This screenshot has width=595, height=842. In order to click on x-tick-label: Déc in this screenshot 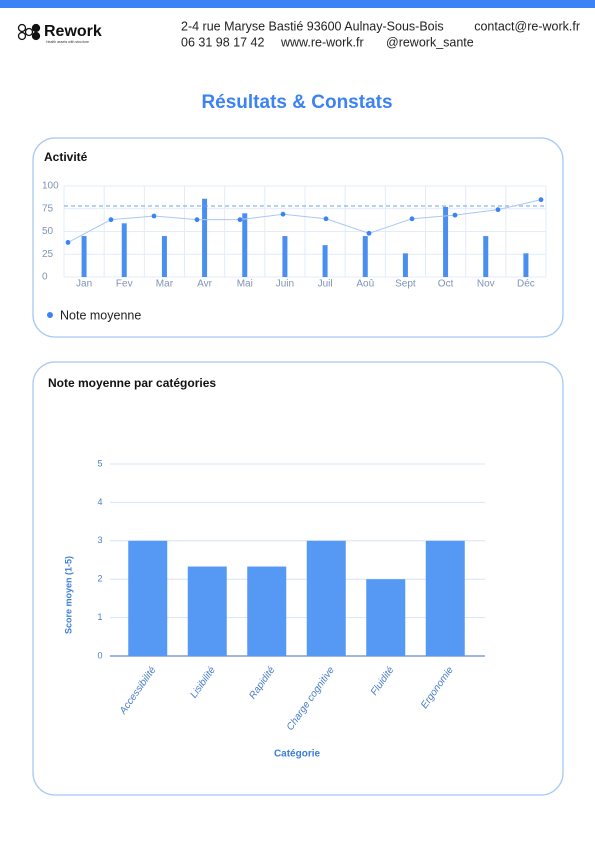, I will do `click(526, 284)`.